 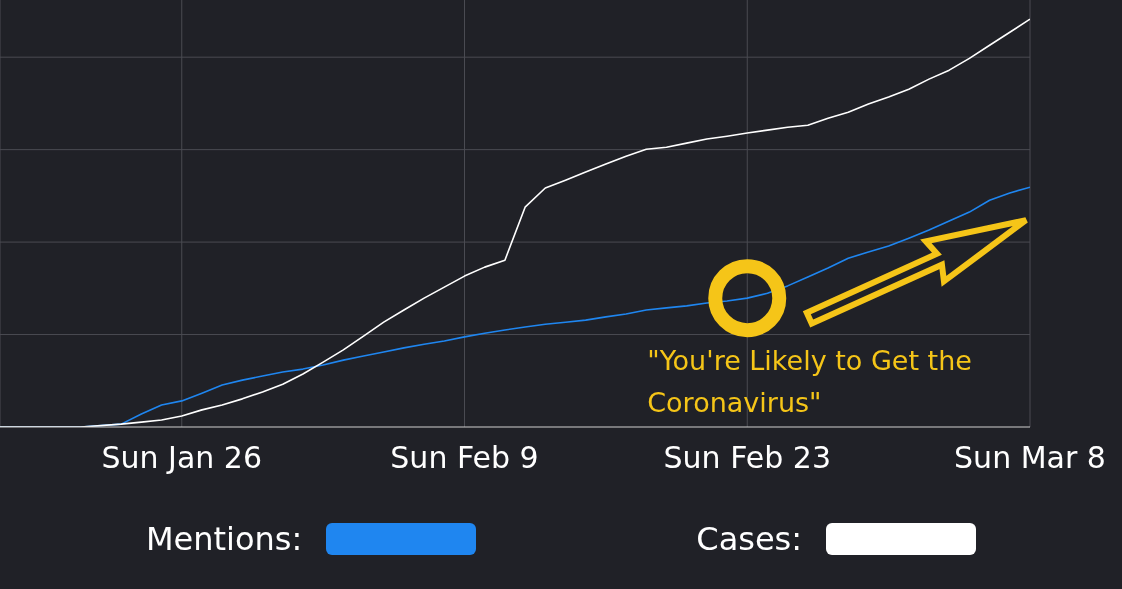 I want to click on x-tick-label: Sun Mar 8, so click(x=1030, y=458).